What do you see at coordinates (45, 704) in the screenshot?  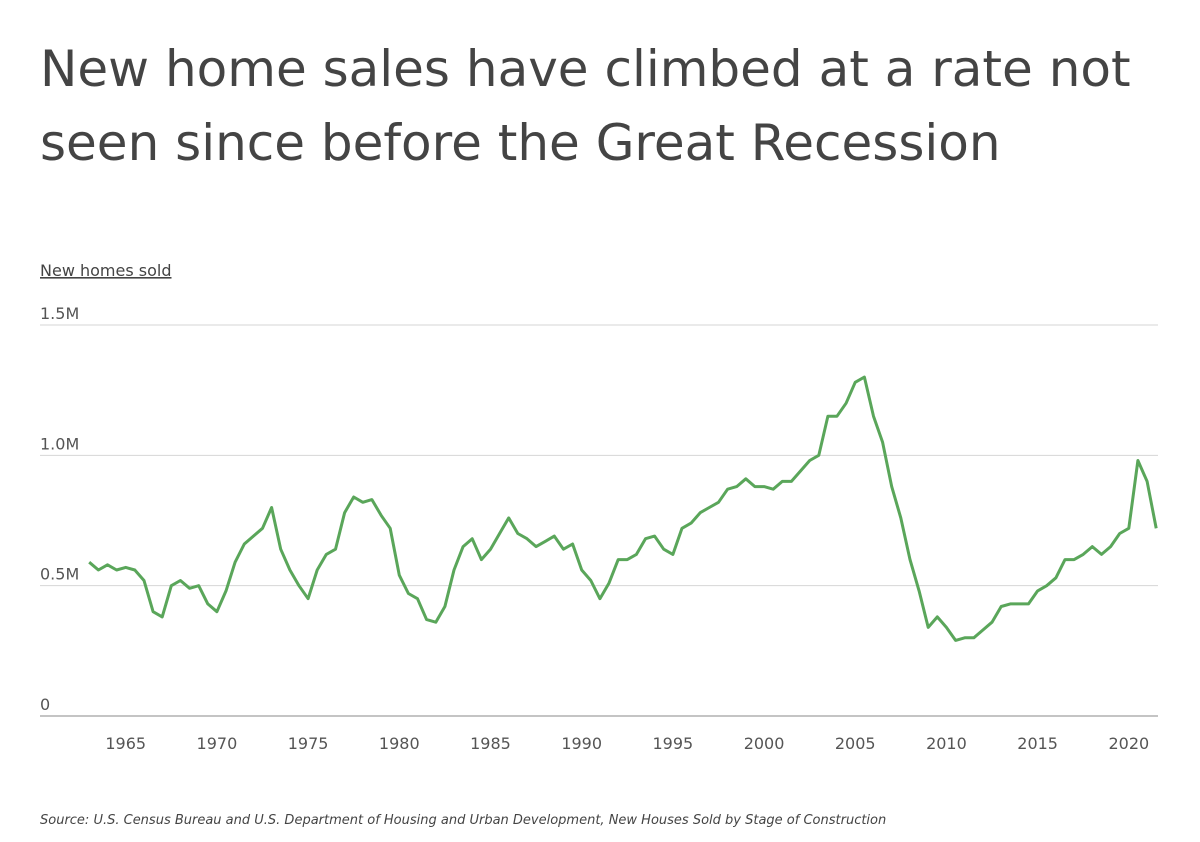 I see `y-tick-label: 0` at bounding box center [45, 704].